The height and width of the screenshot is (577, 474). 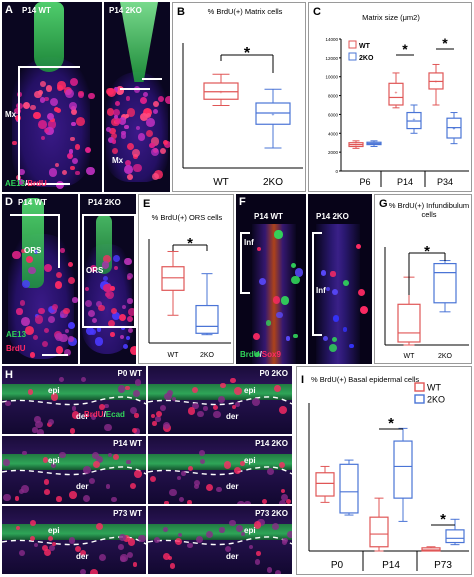 I want to click on panel-f: F P14 WT P14 2KO Inf Inf BrdU/Sox9, so click(x=304, y=279).